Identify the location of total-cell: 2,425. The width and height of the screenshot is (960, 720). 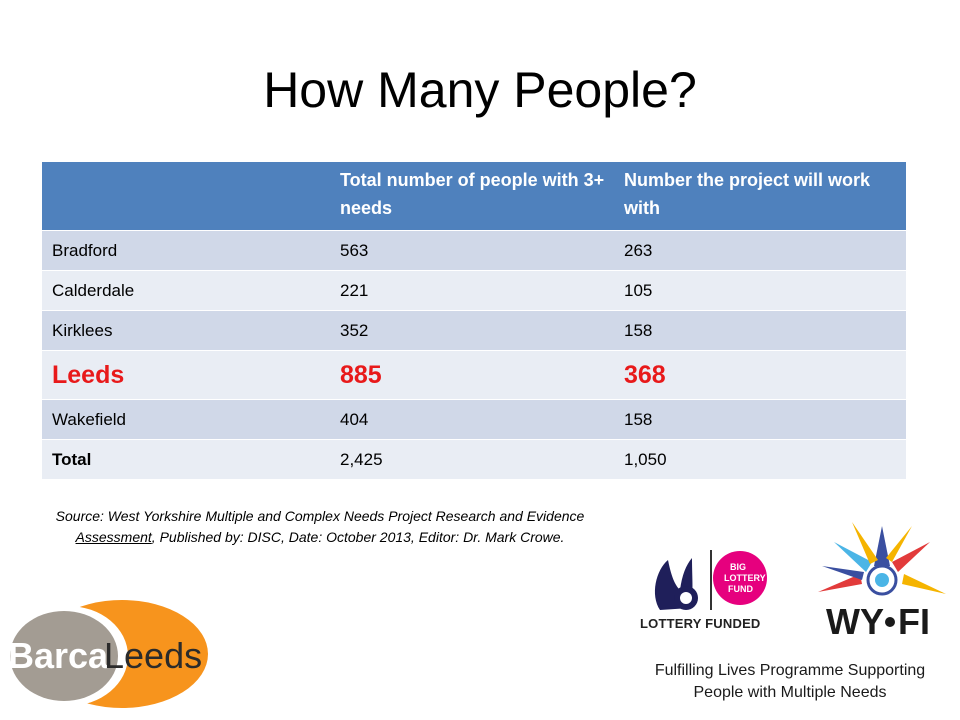
(476, 459).